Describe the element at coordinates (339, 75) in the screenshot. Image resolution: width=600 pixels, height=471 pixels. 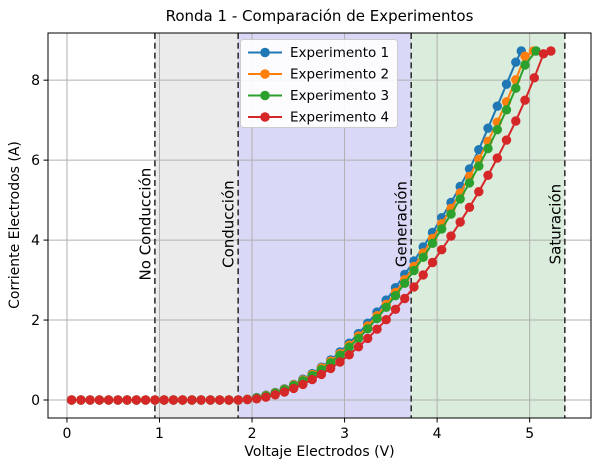
I see `legend-label: Experimento 2` at that location.